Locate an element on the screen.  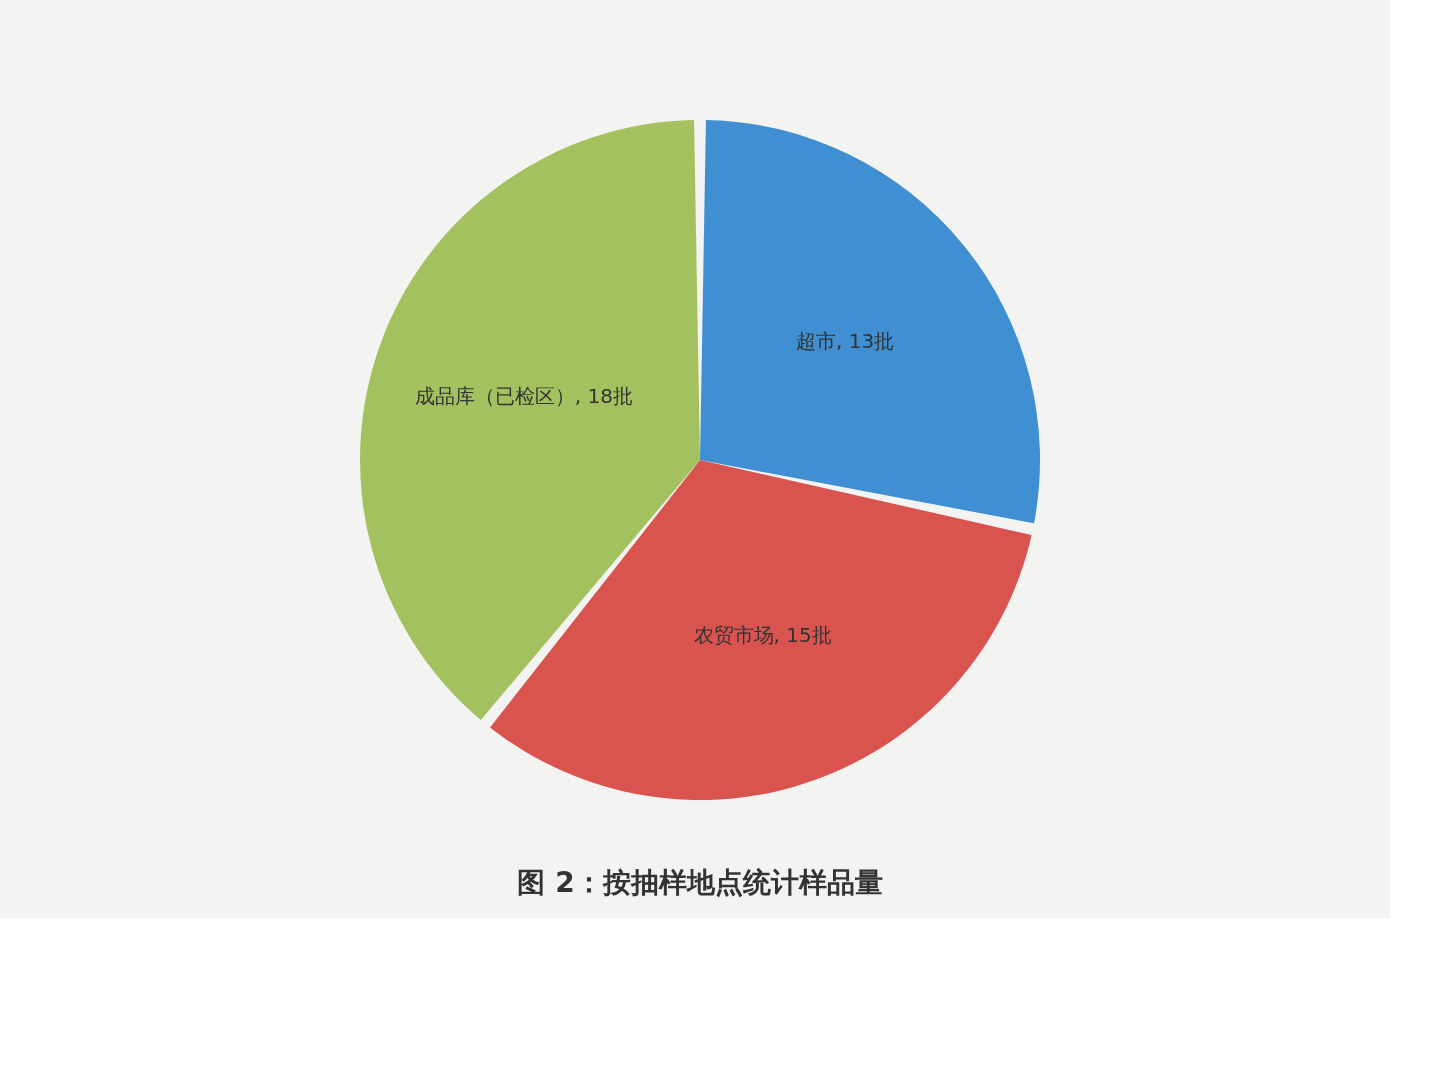
text: 图 2：按抽样地点统计样品量 is located at coordinates (700, 882).